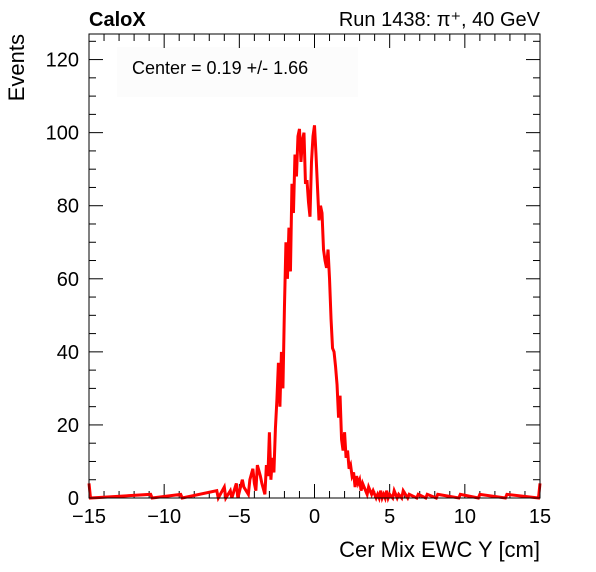 This screenshot has height=572, width=596. I want to click on x-tick-label: −15, so click(89, 517).